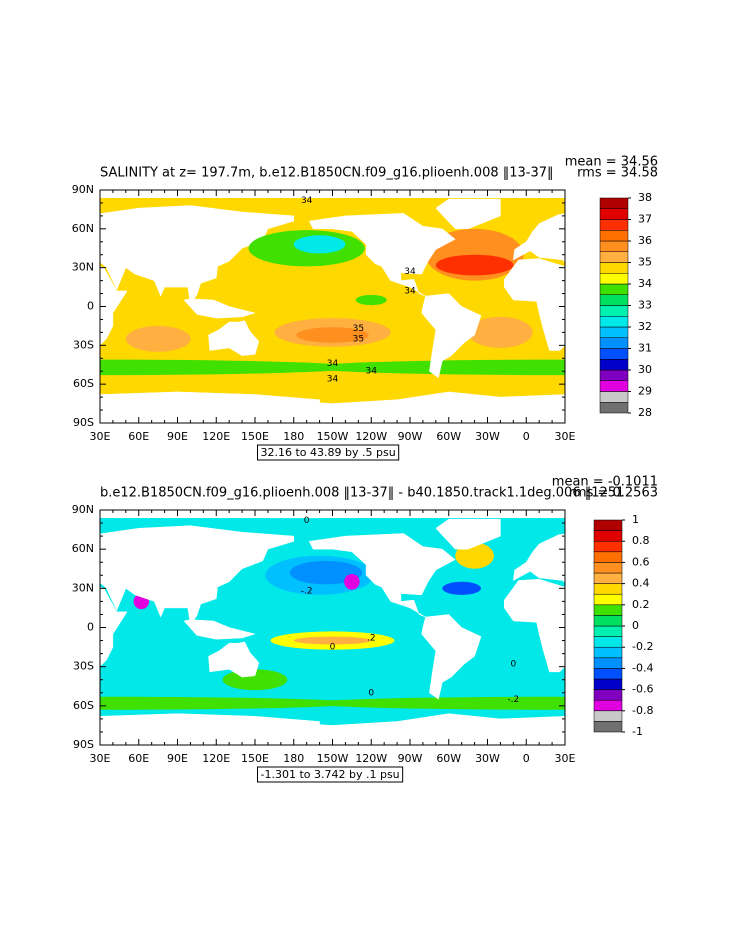  Describe the element at coordinates (177, 758) in the screenshot. I see `x-tick-label: 90E` at that location.